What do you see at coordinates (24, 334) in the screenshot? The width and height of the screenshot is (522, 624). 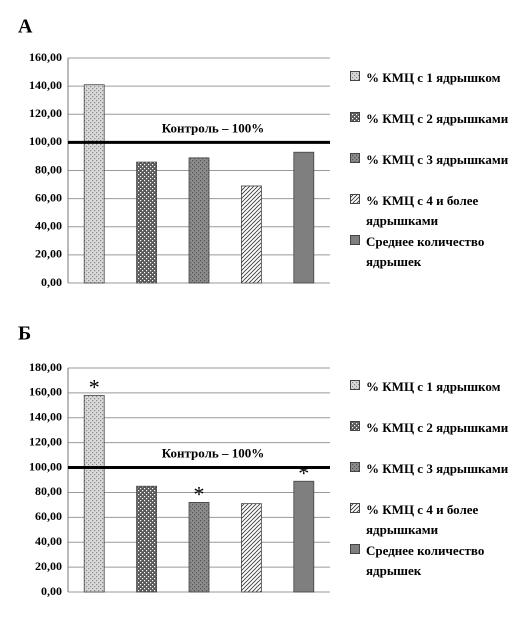 I see `panel-label: Б` at bounding box center [24, 334].